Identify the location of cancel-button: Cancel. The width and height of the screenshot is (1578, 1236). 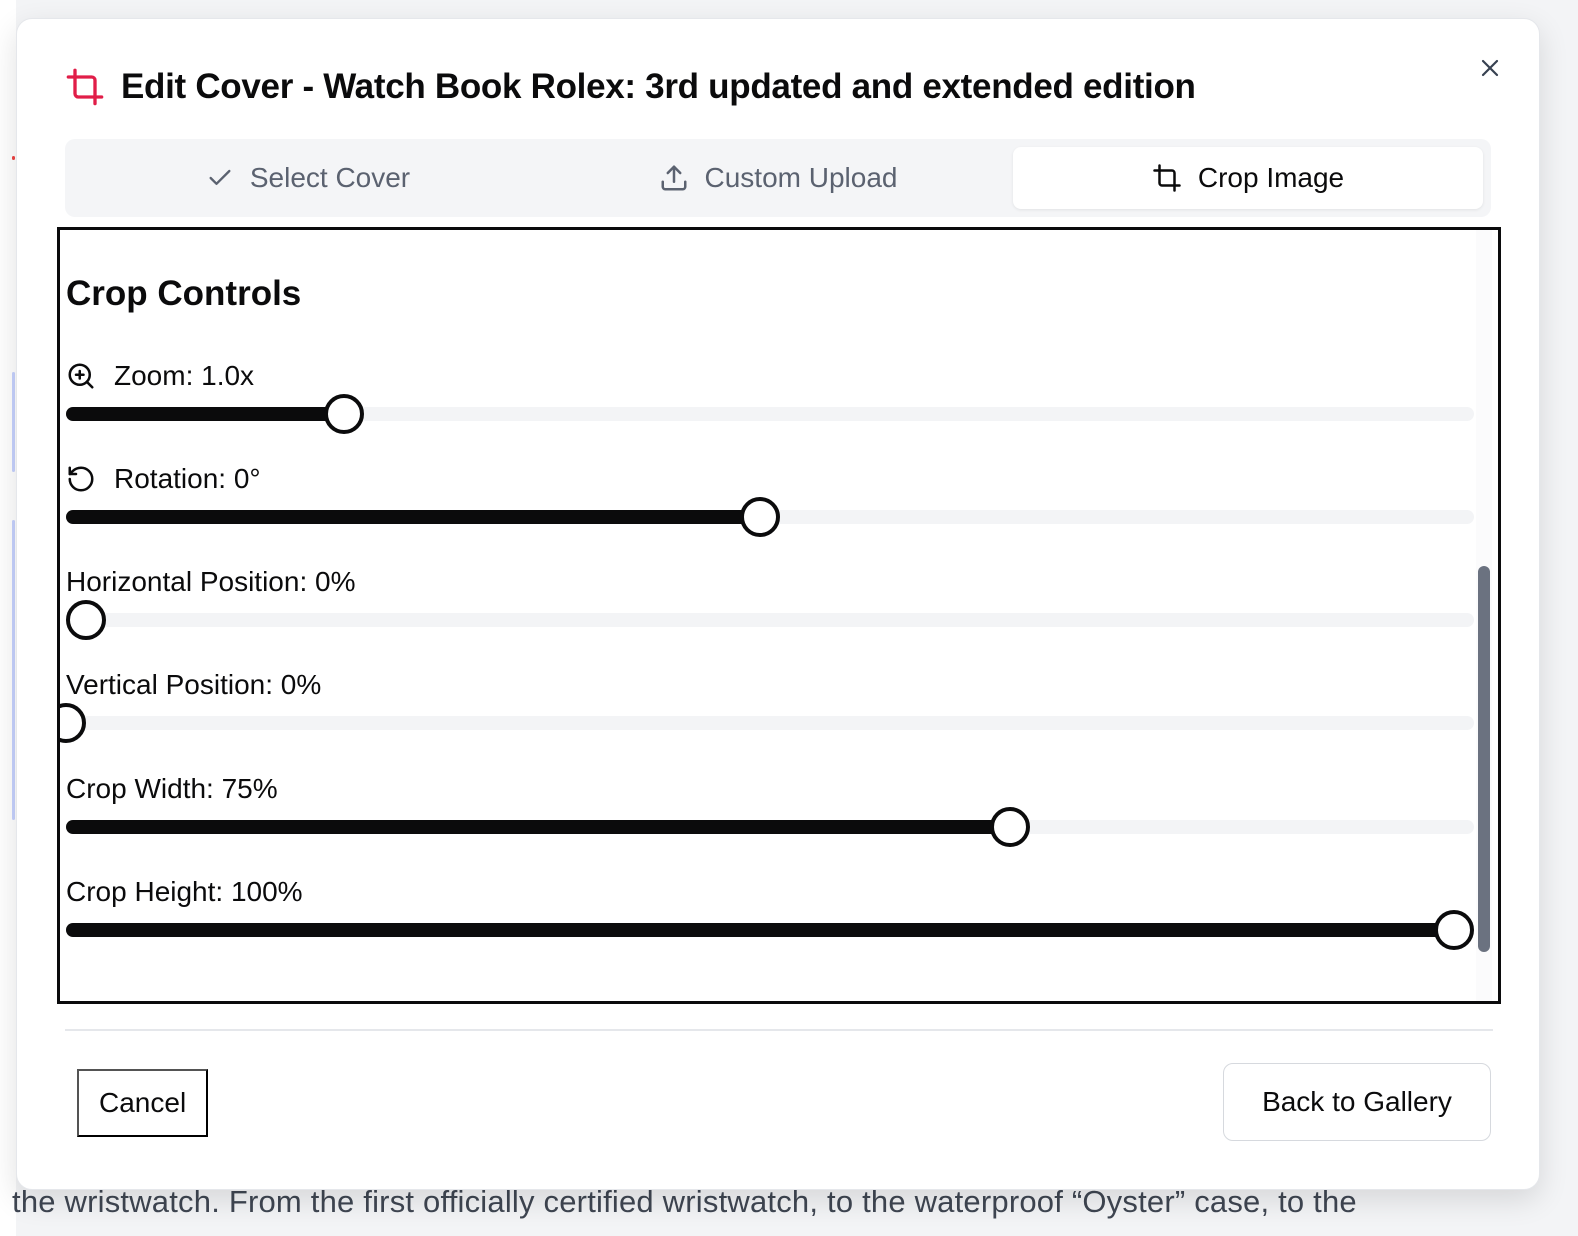
(143, 1103).